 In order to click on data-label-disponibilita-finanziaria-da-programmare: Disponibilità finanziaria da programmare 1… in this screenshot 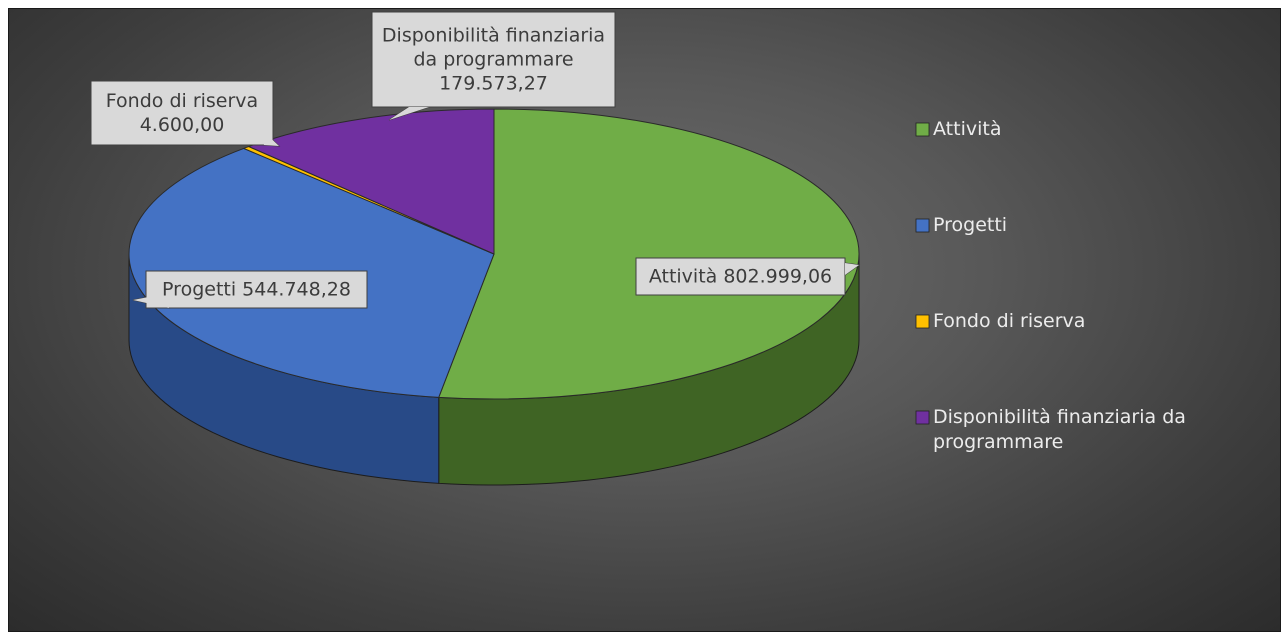, I will do `click(493, 66)`.